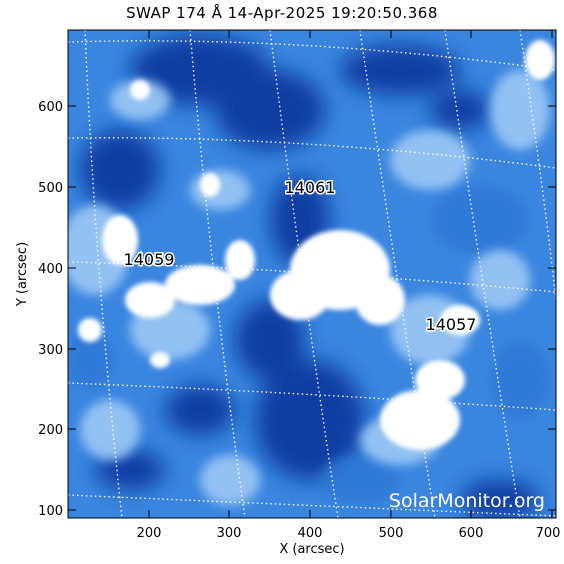 The height and width of the screenshot is (564, 564). I want to click on y-tick-label: 300, so click(50, 350).